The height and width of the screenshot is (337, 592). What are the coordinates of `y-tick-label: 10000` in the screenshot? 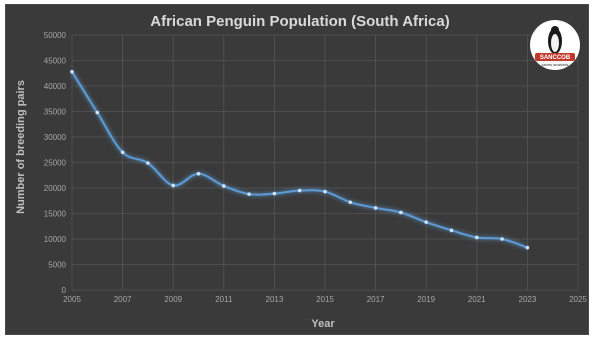 It's located at (55, 239).